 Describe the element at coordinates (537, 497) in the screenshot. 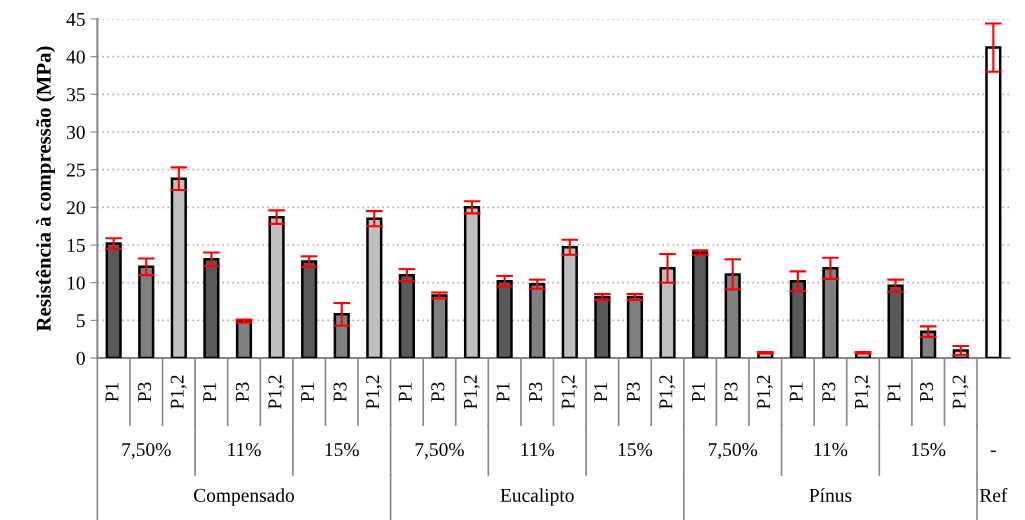

I see `category-label: Eucalipto` at that location.